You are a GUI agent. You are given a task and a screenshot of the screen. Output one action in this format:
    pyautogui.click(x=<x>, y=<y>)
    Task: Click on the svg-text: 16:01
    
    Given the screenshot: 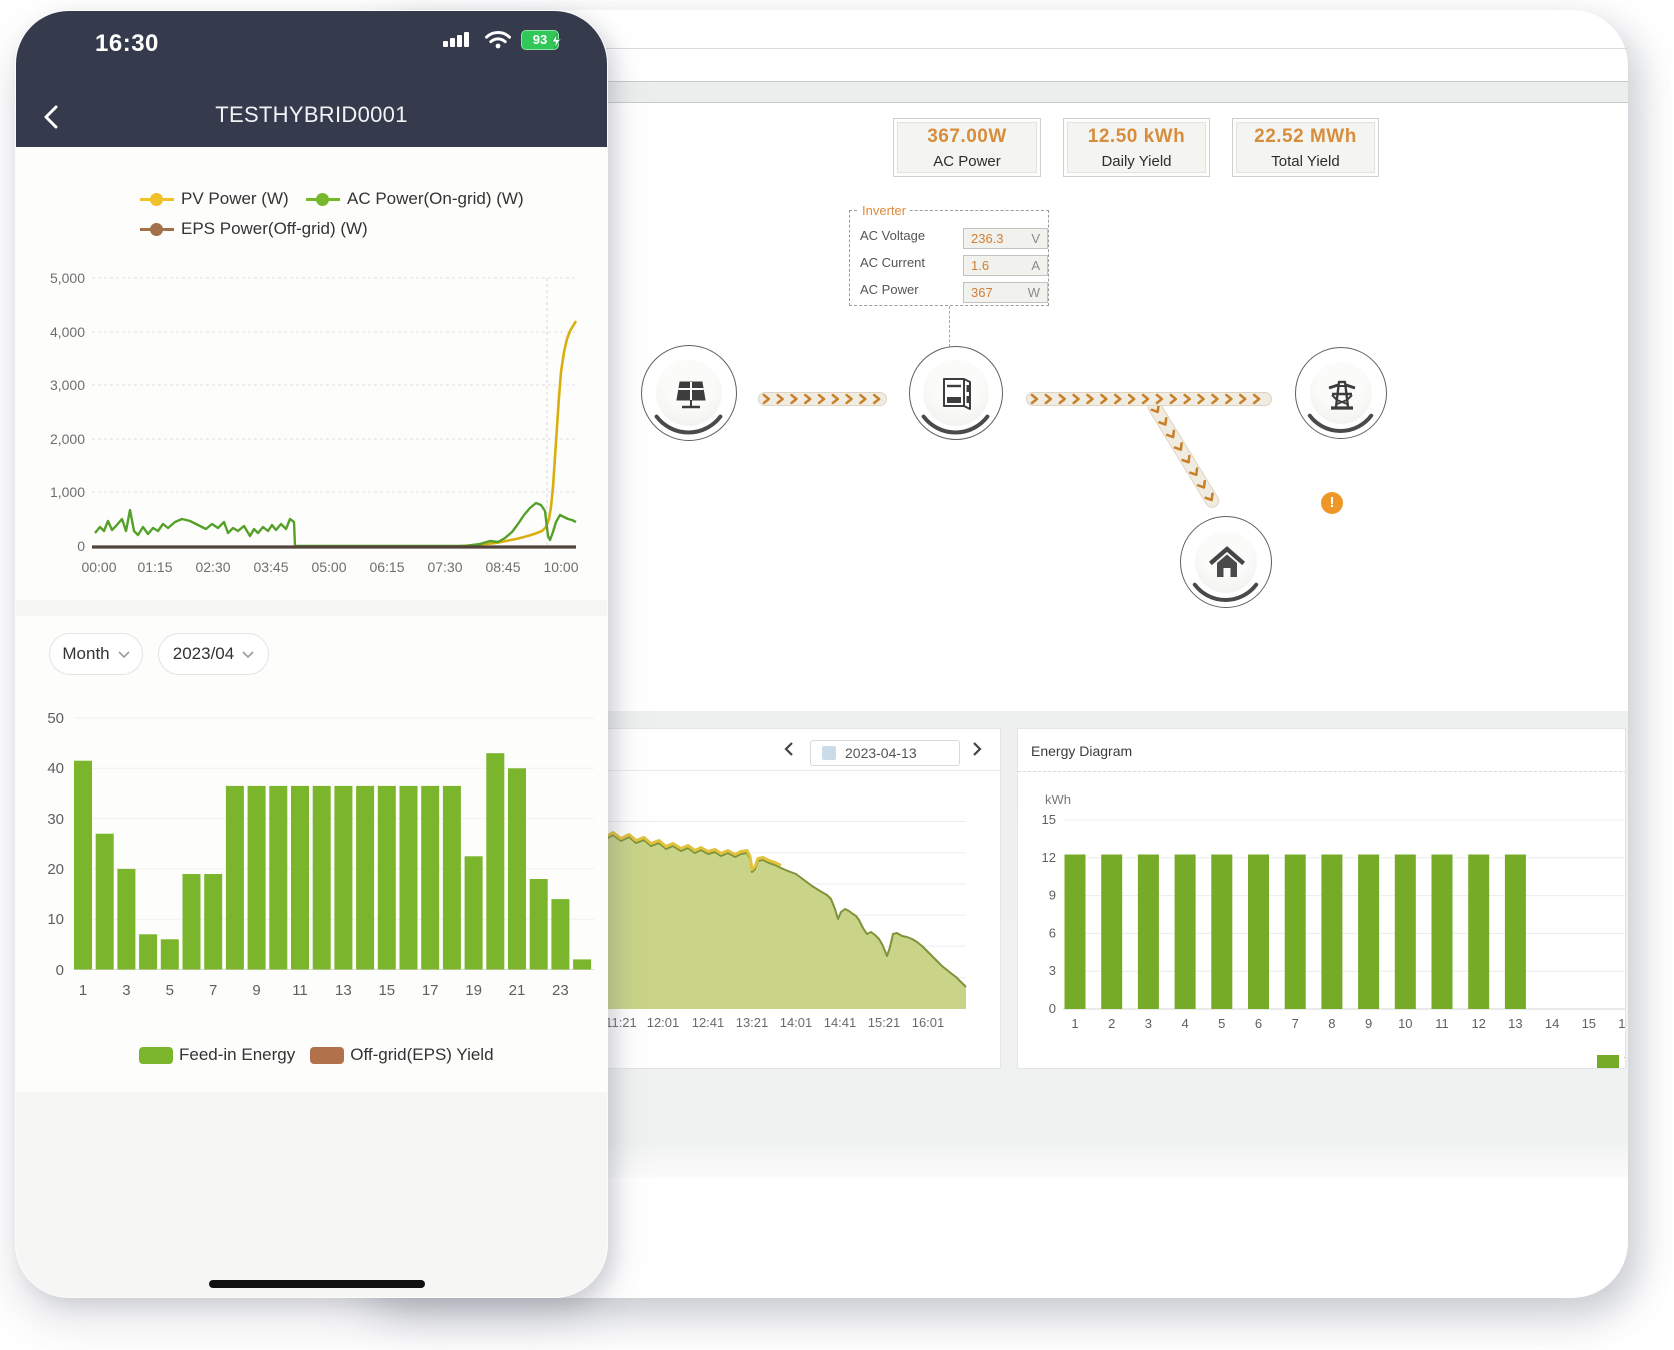 What is the action you would take?
    pyautogui.click(x=928, y=1022)
    